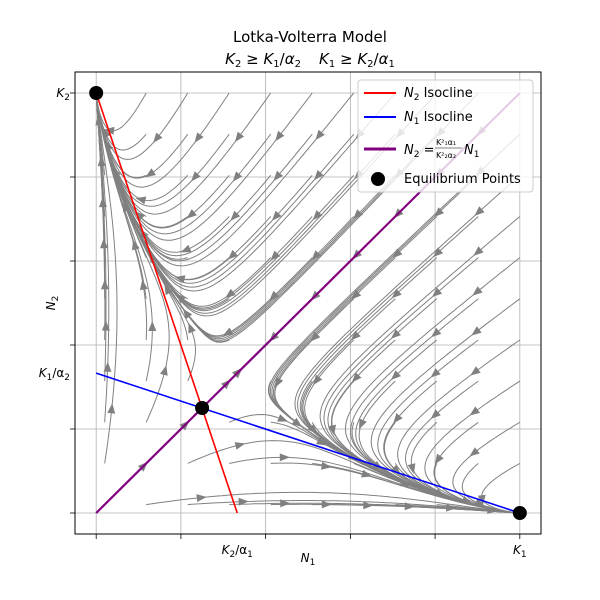  I want to click on y-axis-label: N2, so click(52, 303).